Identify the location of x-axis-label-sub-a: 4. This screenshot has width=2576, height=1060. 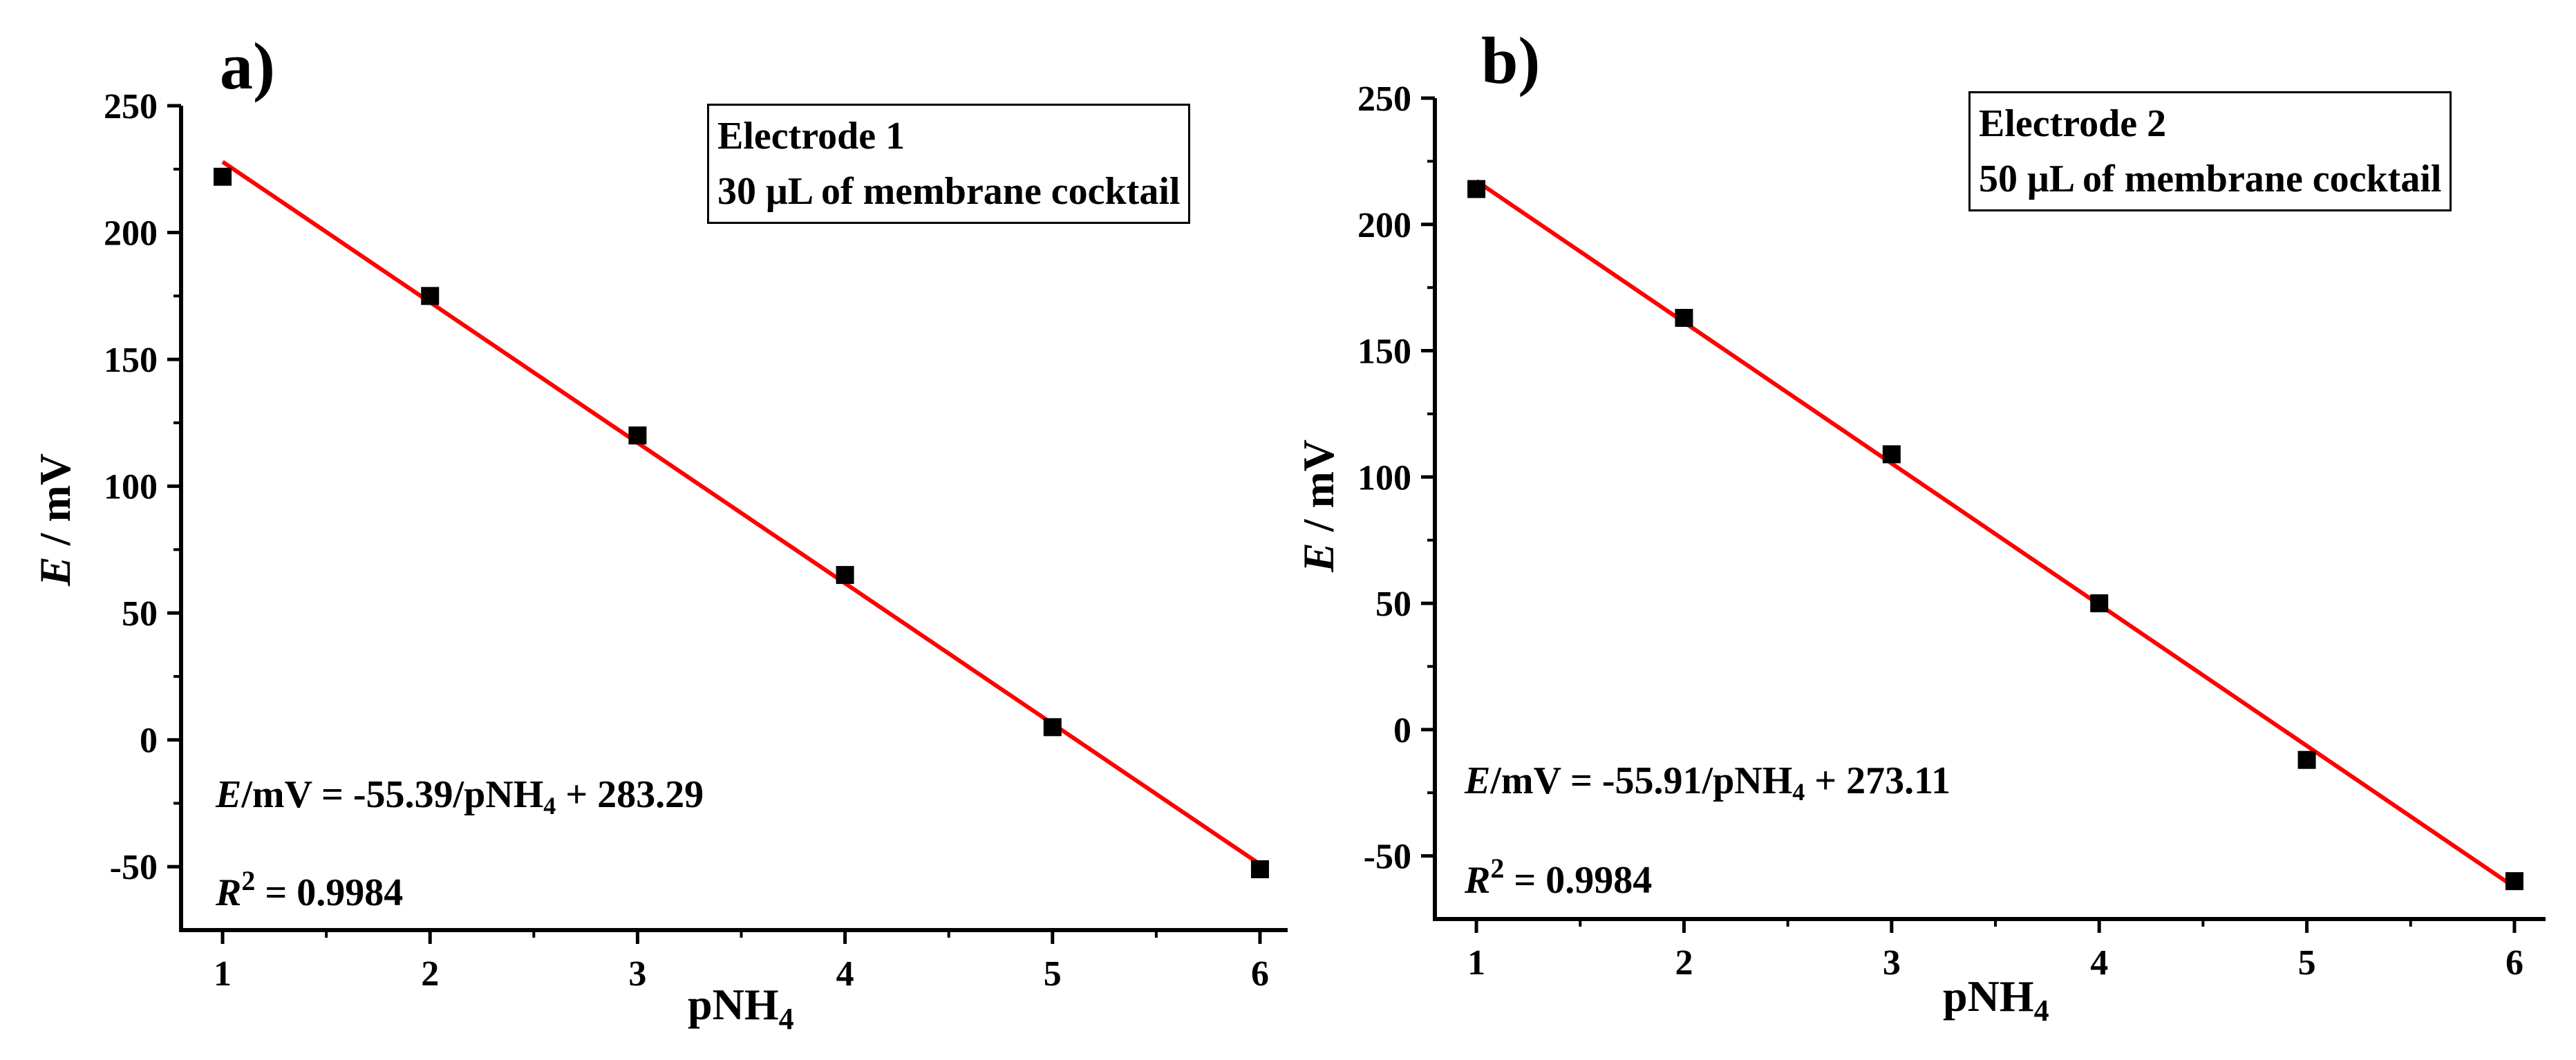
(786, 1019).